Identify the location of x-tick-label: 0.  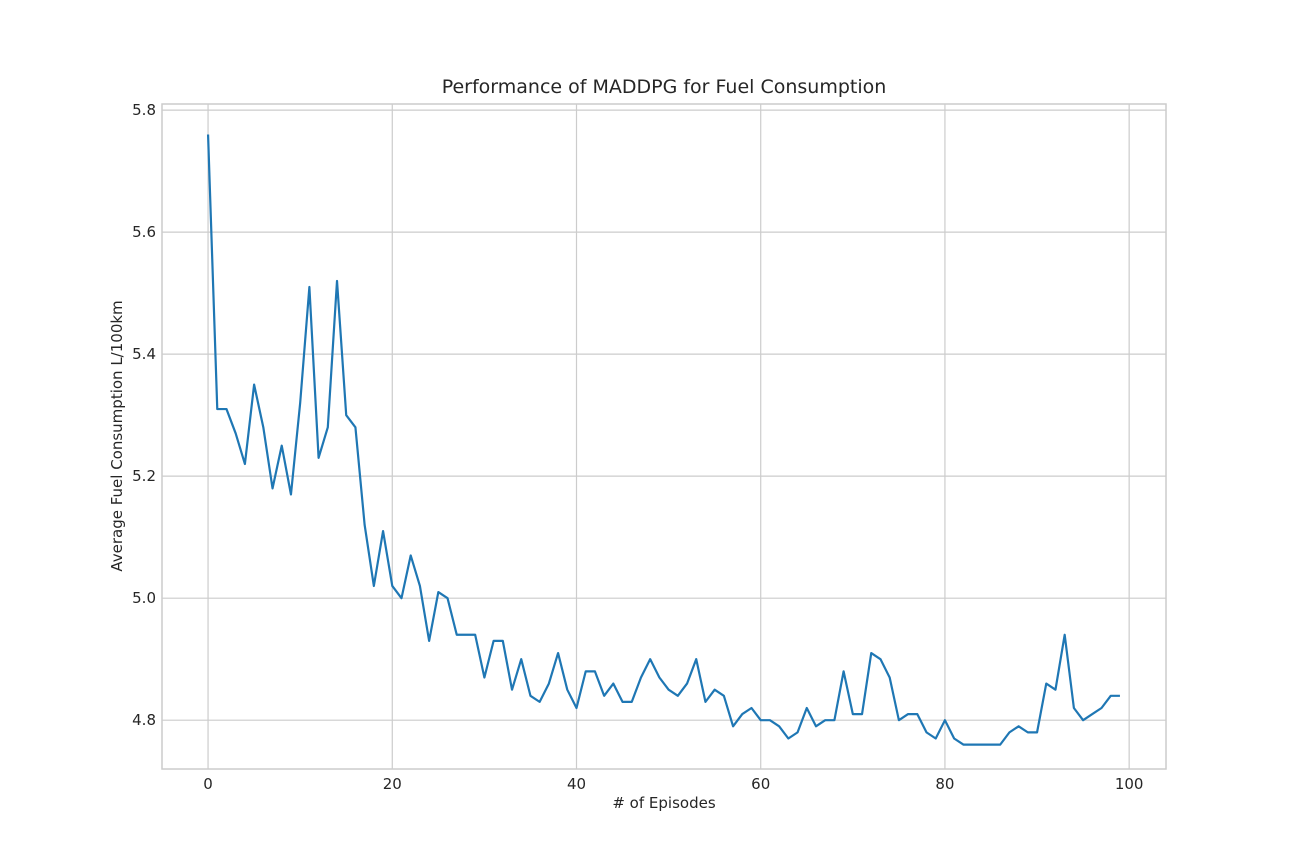
(208, 784).